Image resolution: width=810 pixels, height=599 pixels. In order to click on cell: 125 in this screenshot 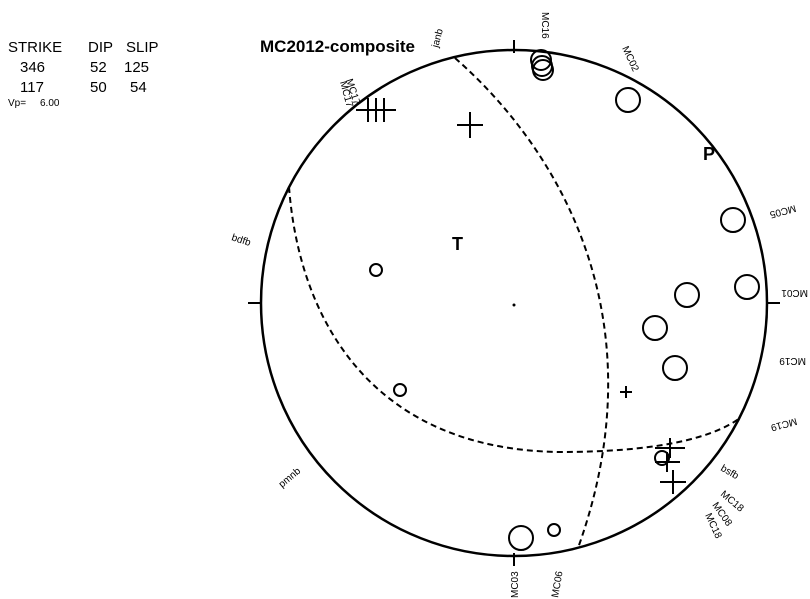, I will do `click(136, 67)`.